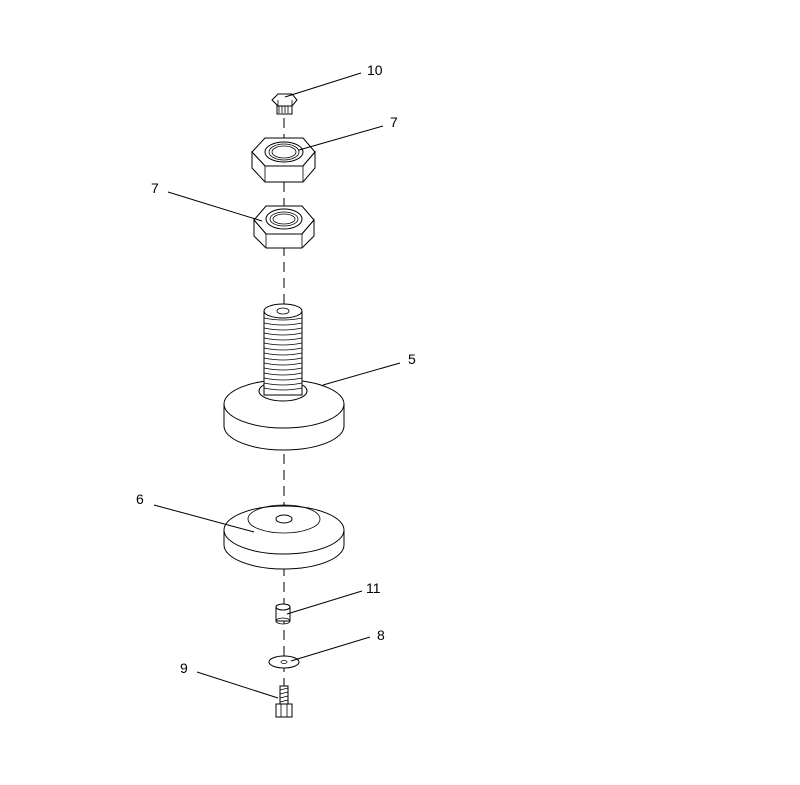 The image size is (800, 785). I want to click on callout-7-lower: 7, so click(155, 188).